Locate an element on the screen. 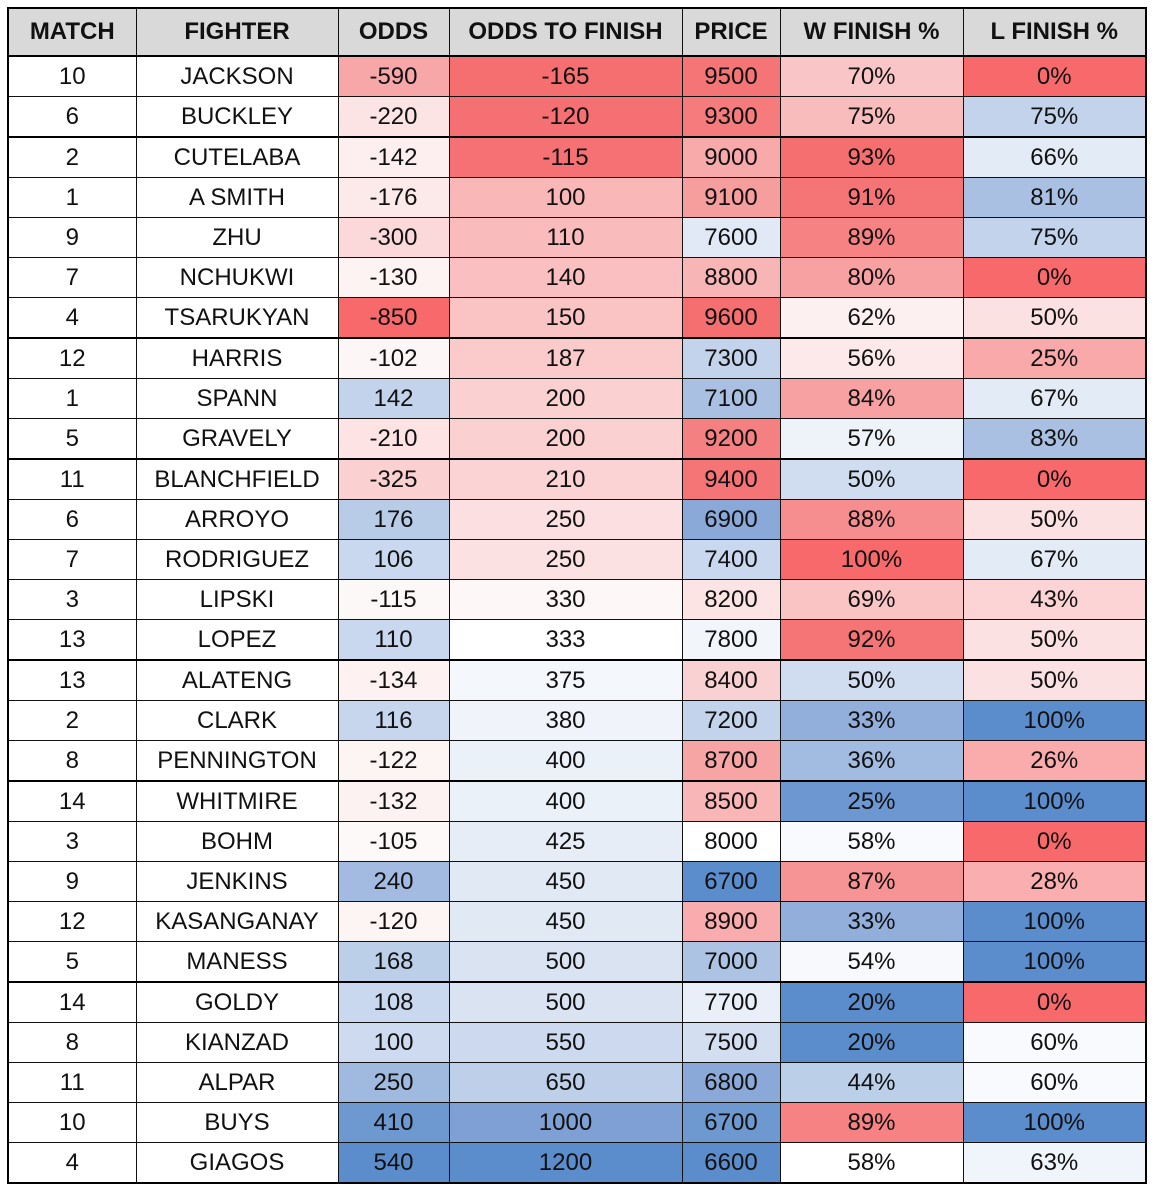  match-cell: 13 is located at coordinates (72, 640).